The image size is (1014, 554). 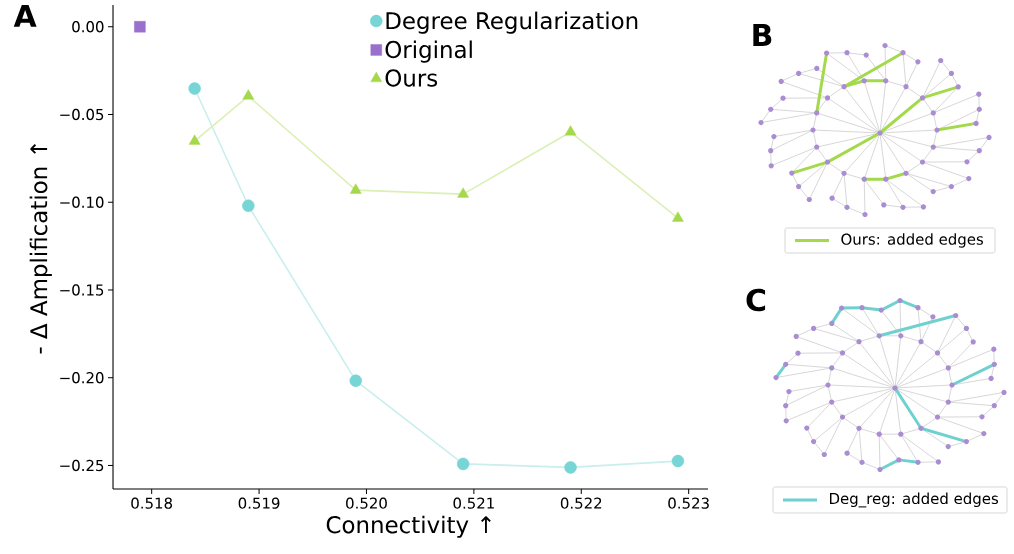 I want to click on x-tick-label: 0.518, so click(x=152, y=503).